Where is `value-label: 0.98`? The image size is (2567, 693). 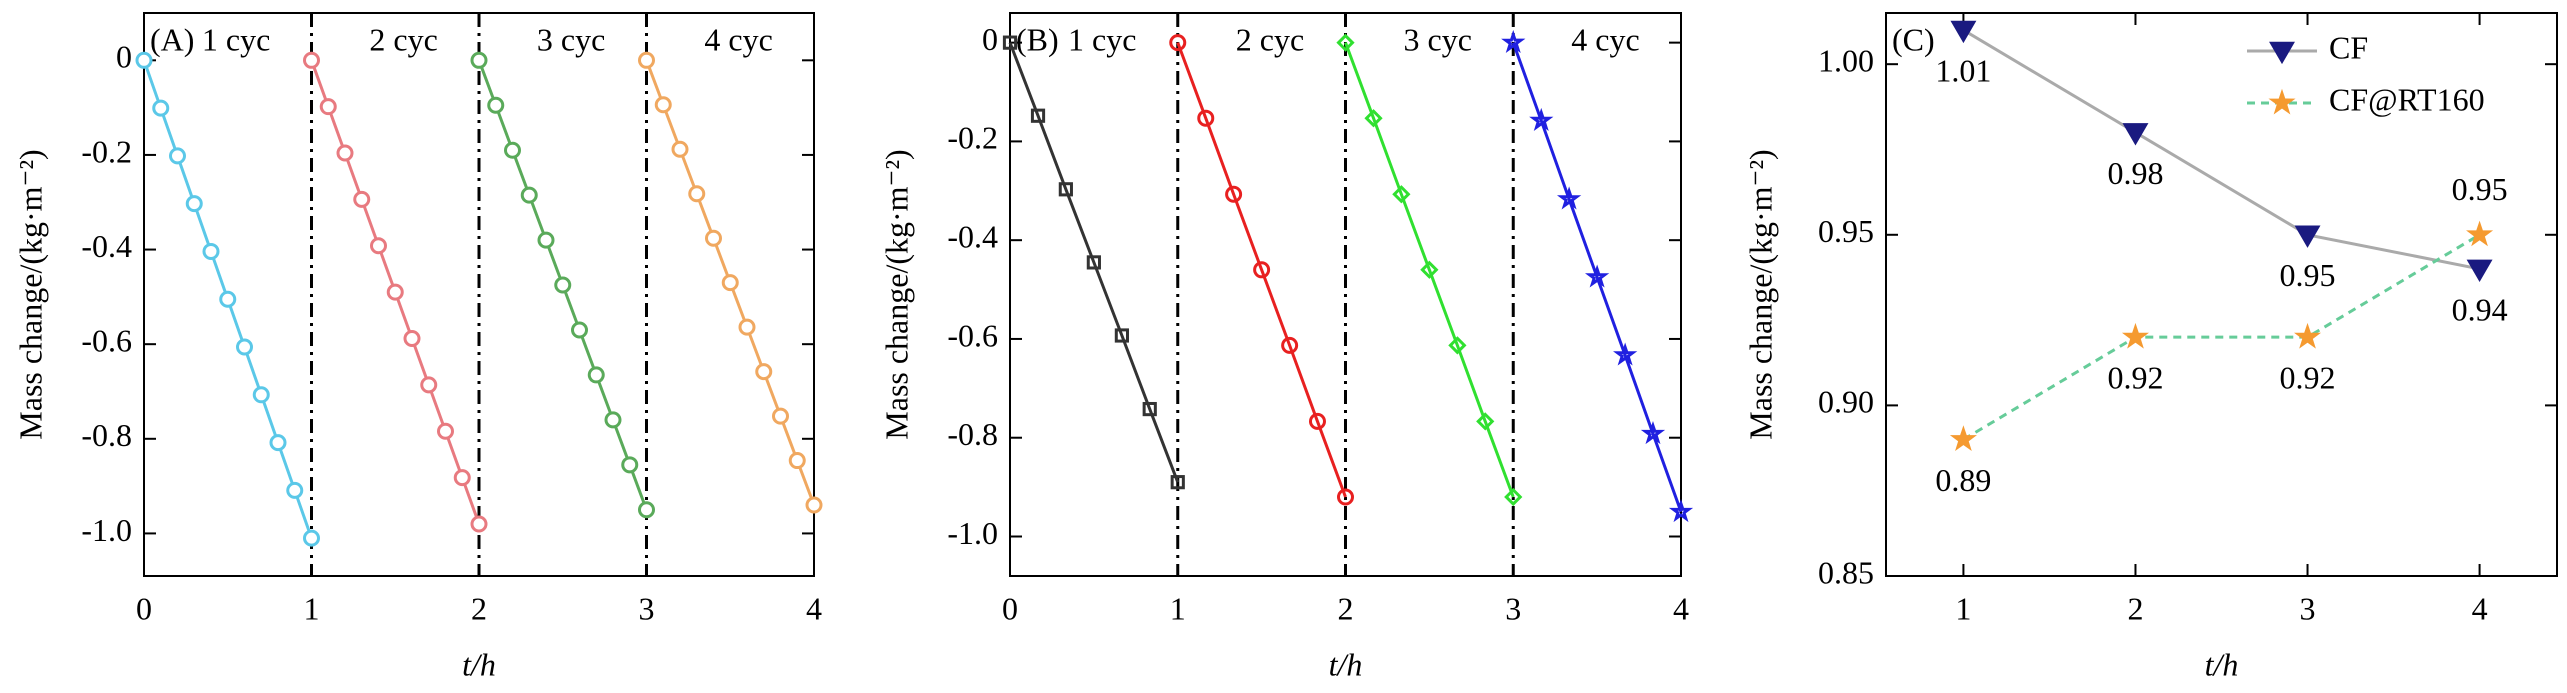 value-label: 0.98 is located at coordinates (2135, 173).